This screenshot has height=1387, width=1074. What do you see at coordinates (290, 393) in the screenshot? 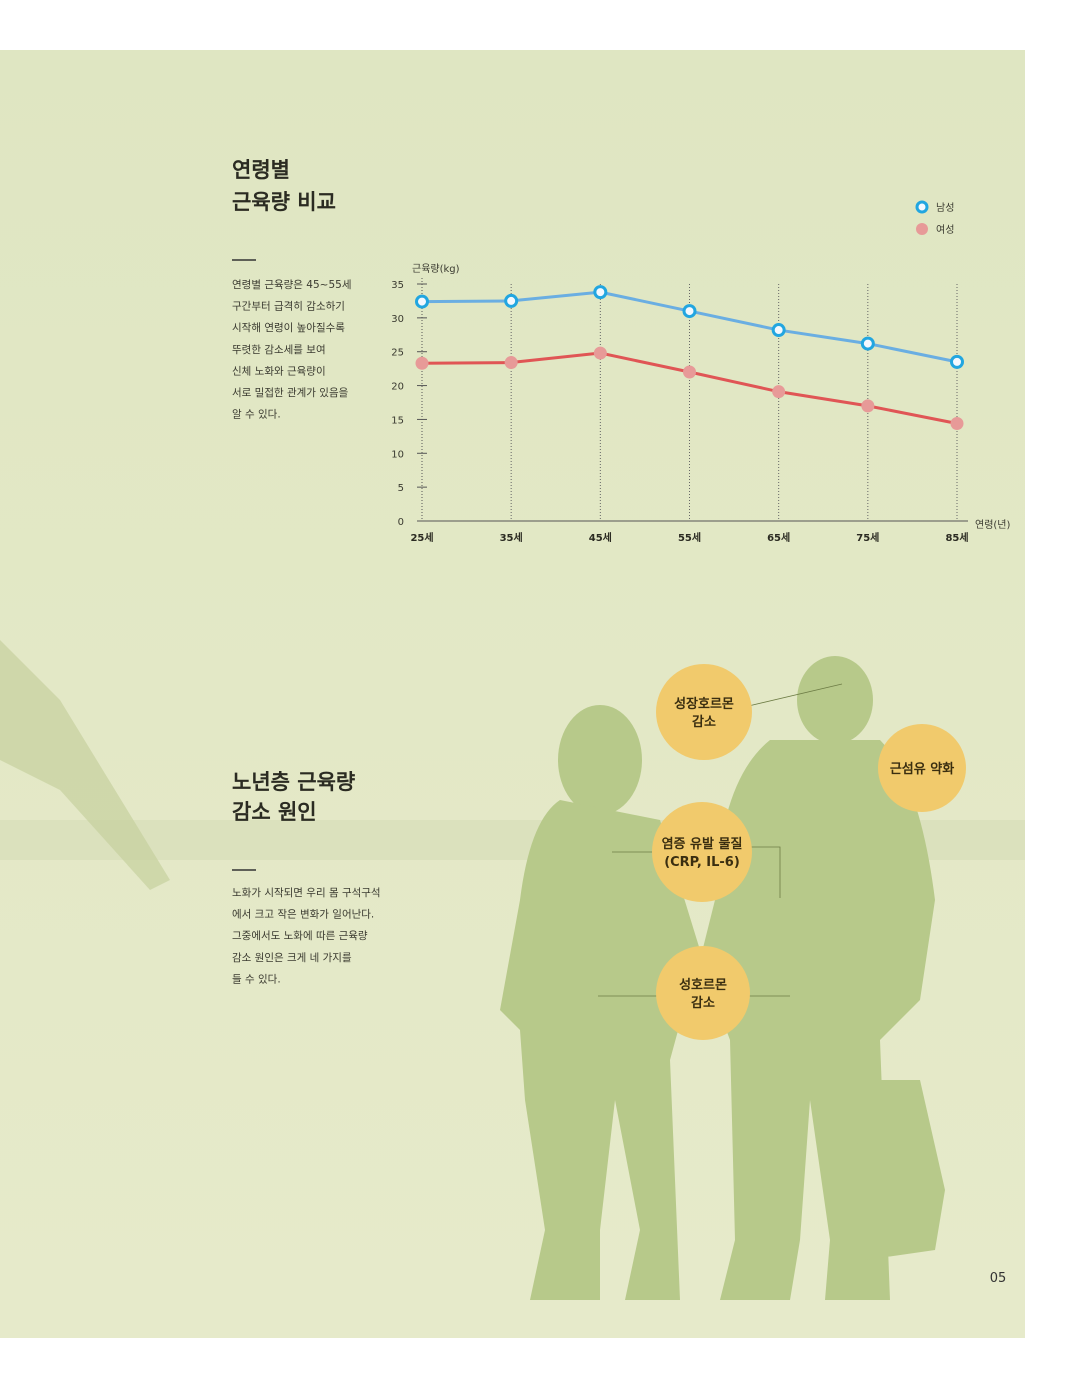
I see `body-line: 서로 밀접한 관계가 있음을` at bounding box center [290, 393].